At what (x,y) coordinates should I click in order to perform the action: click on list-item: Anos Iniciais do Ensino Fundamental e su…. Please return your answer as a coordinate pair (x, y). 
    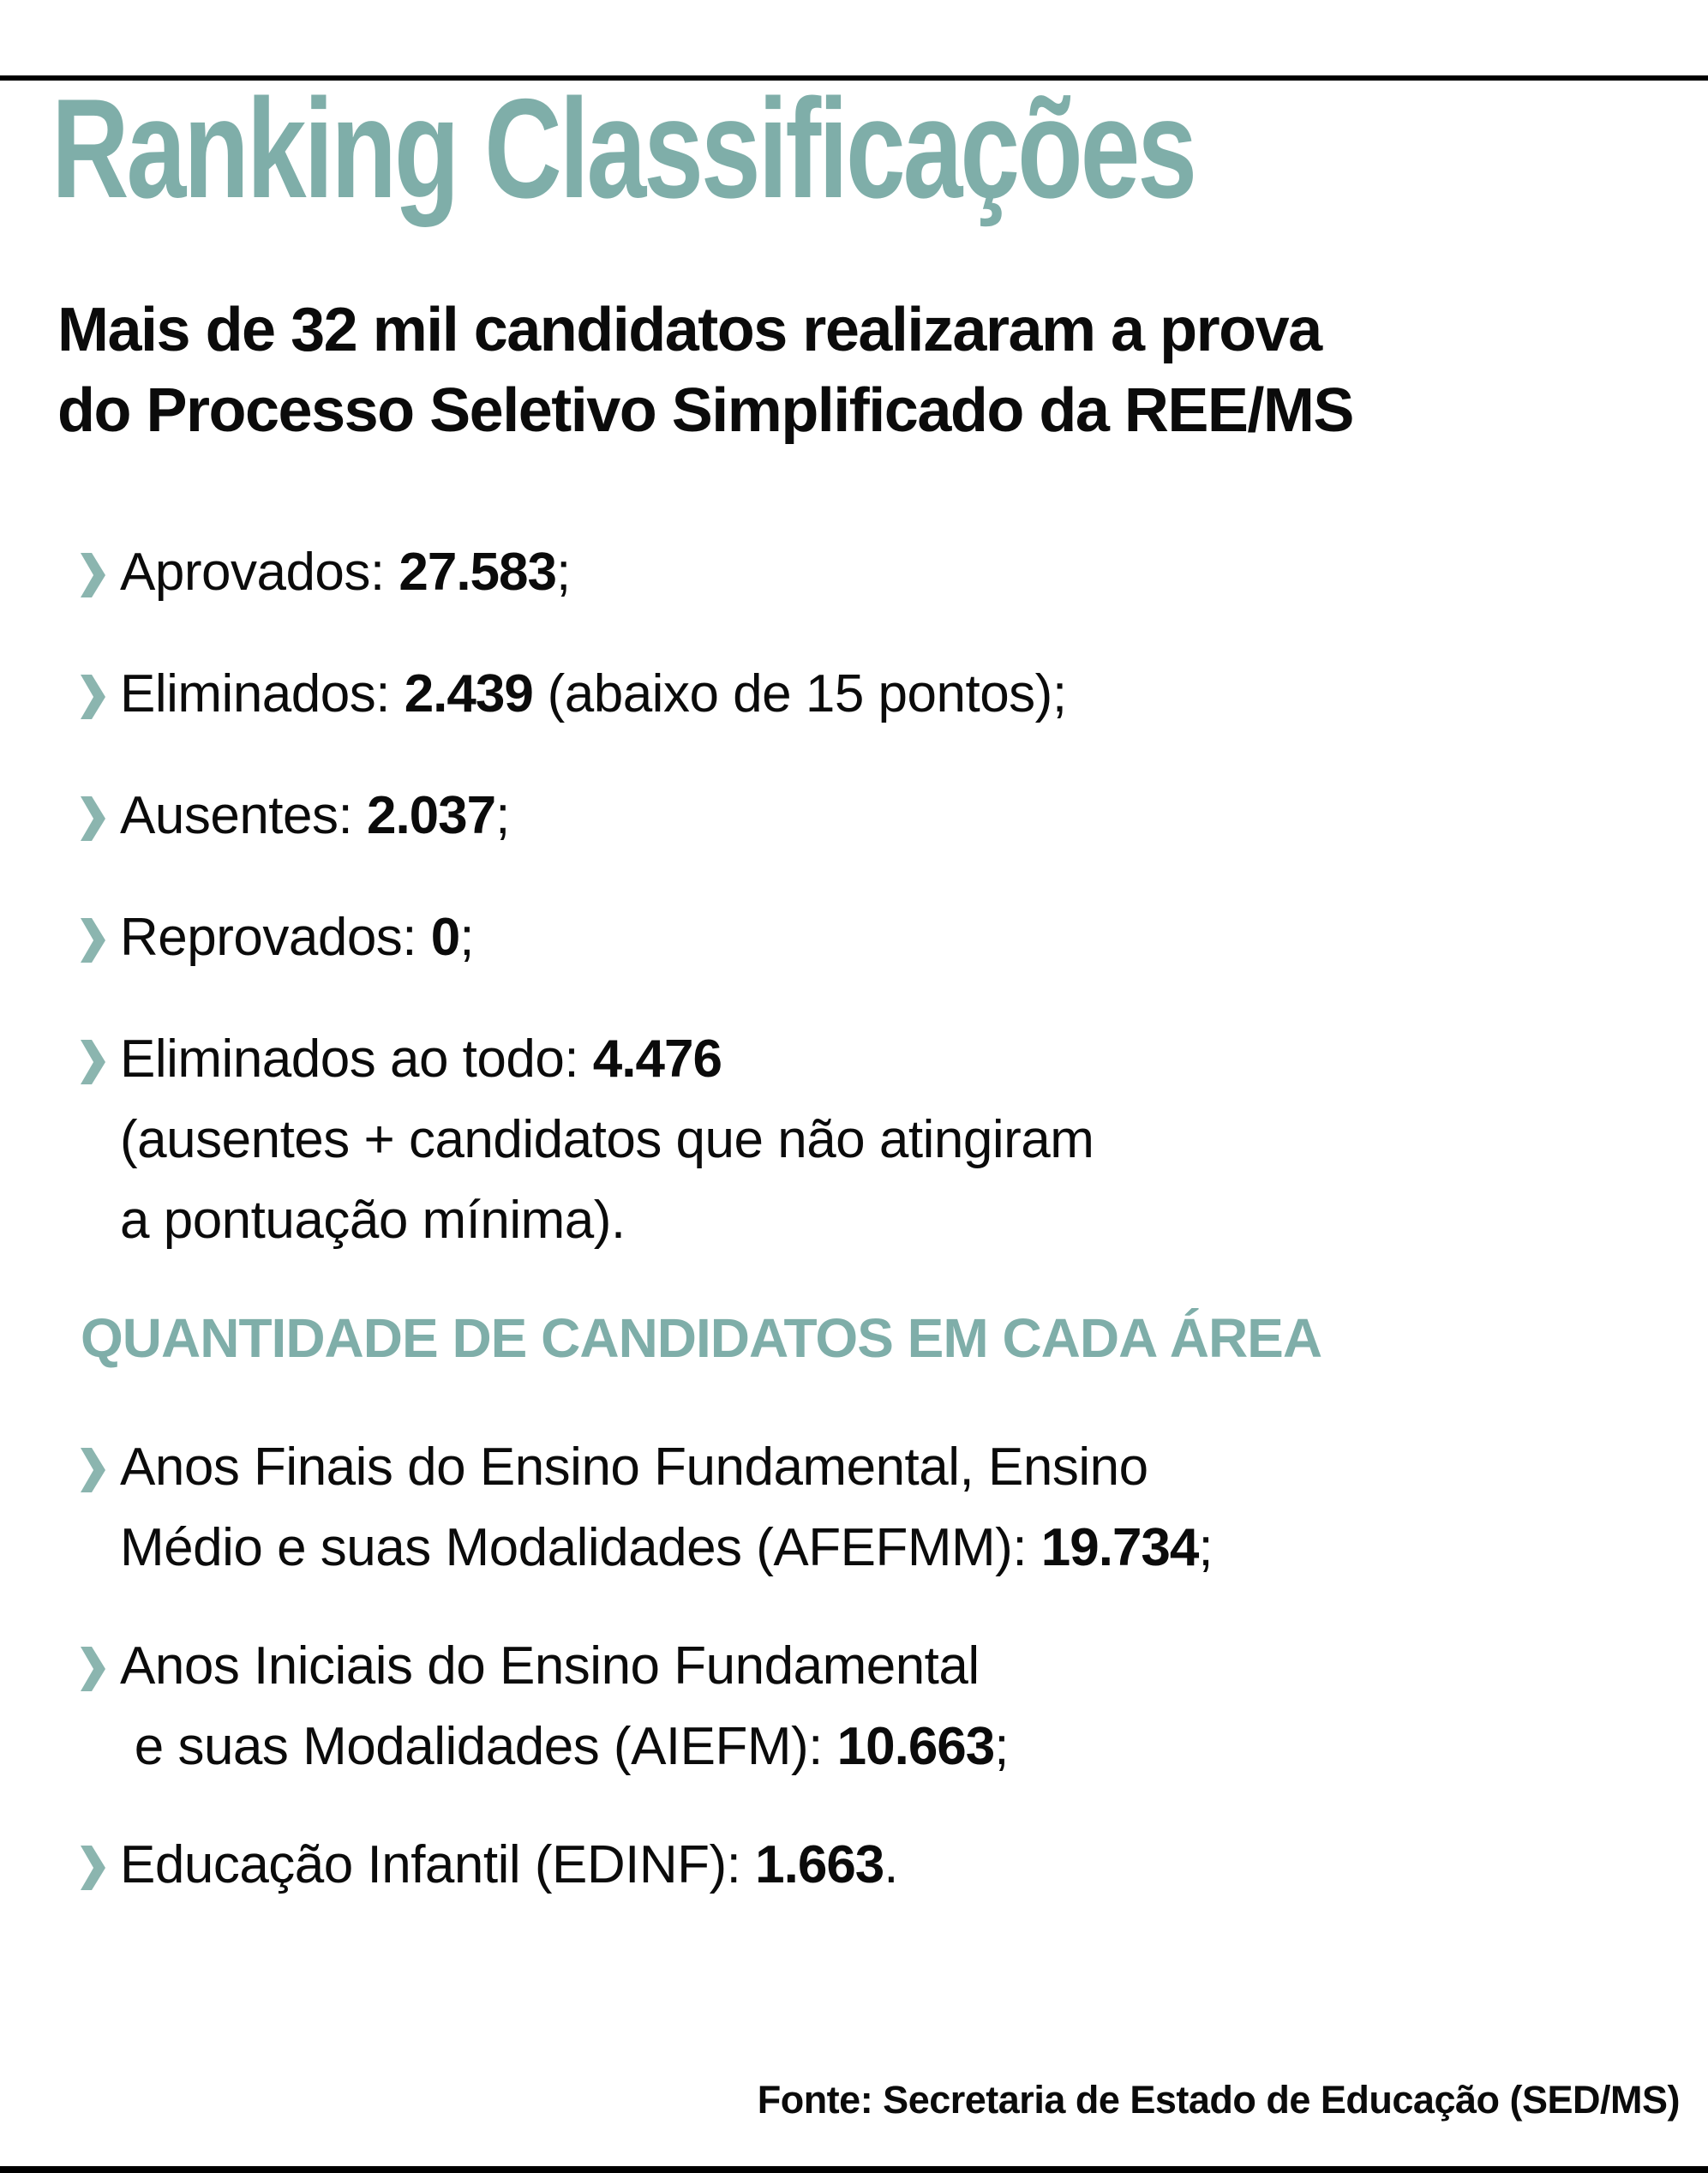
    Looking at the image, I should click on (869, 1707).